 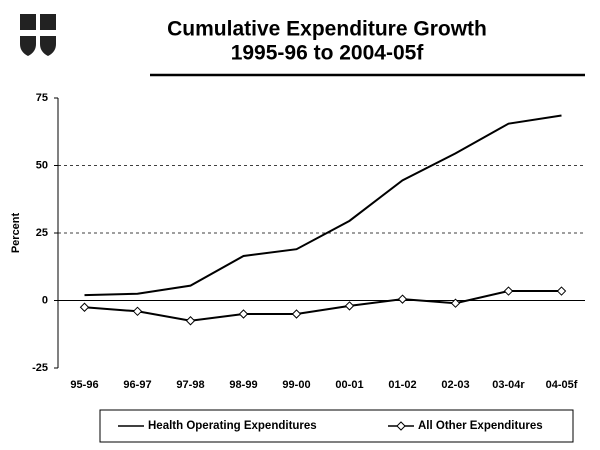 What do you see at coordinates (45, 300) in the screenshot?
I see `y-tick-label: 0` at bounding box center [45, 300].